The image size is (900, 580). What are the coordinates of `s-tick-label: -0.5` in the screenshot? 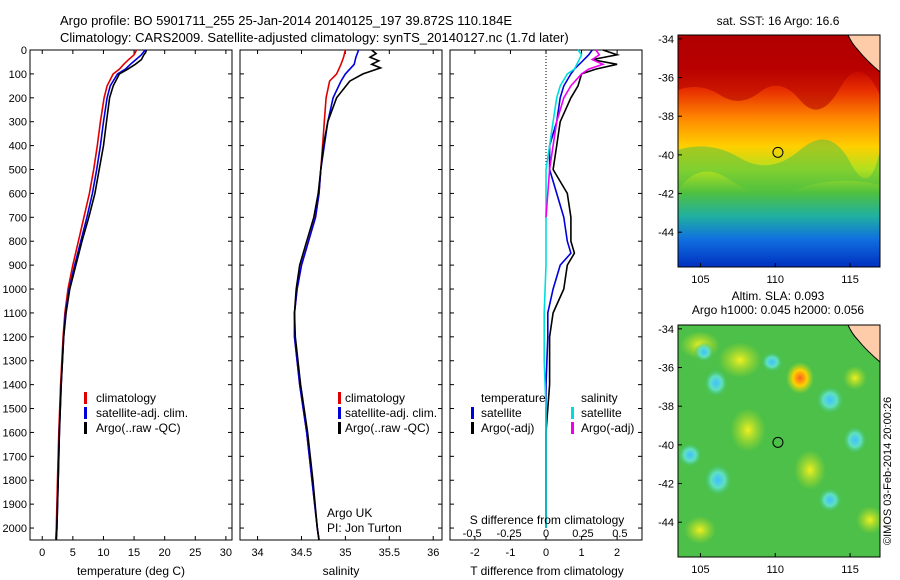 It's located at (472, 534).